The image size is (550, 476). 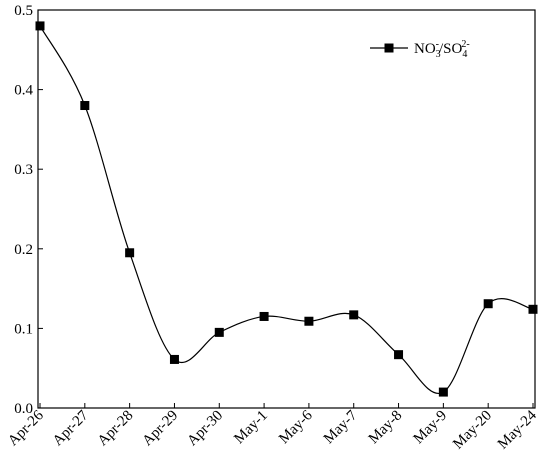 What do you see at coordinates (23, 250) in the screenshot?
I see `y-tick-label: 0.2` at bounding box center [23, 250].